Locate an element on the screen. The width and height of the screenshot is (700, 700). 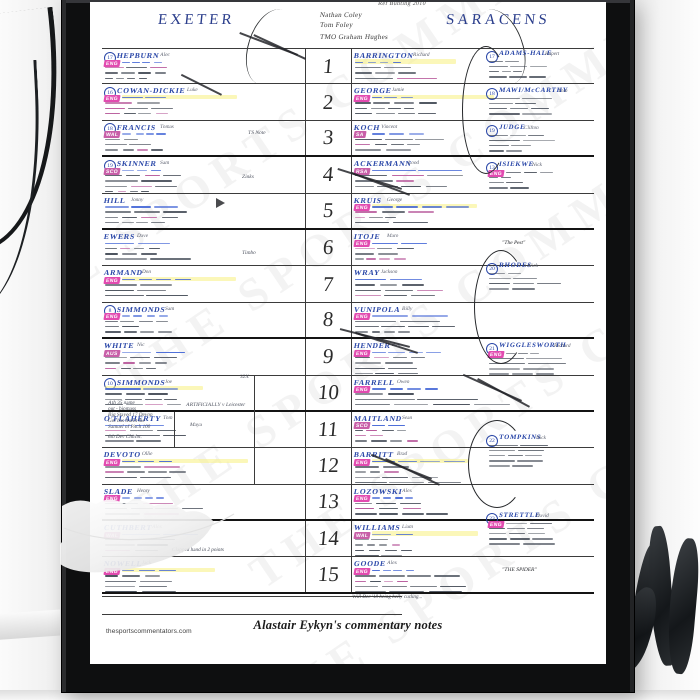
lineup-row: HILL Jonny 5 KRUIS George ENG is located at coordinates (348, 211).